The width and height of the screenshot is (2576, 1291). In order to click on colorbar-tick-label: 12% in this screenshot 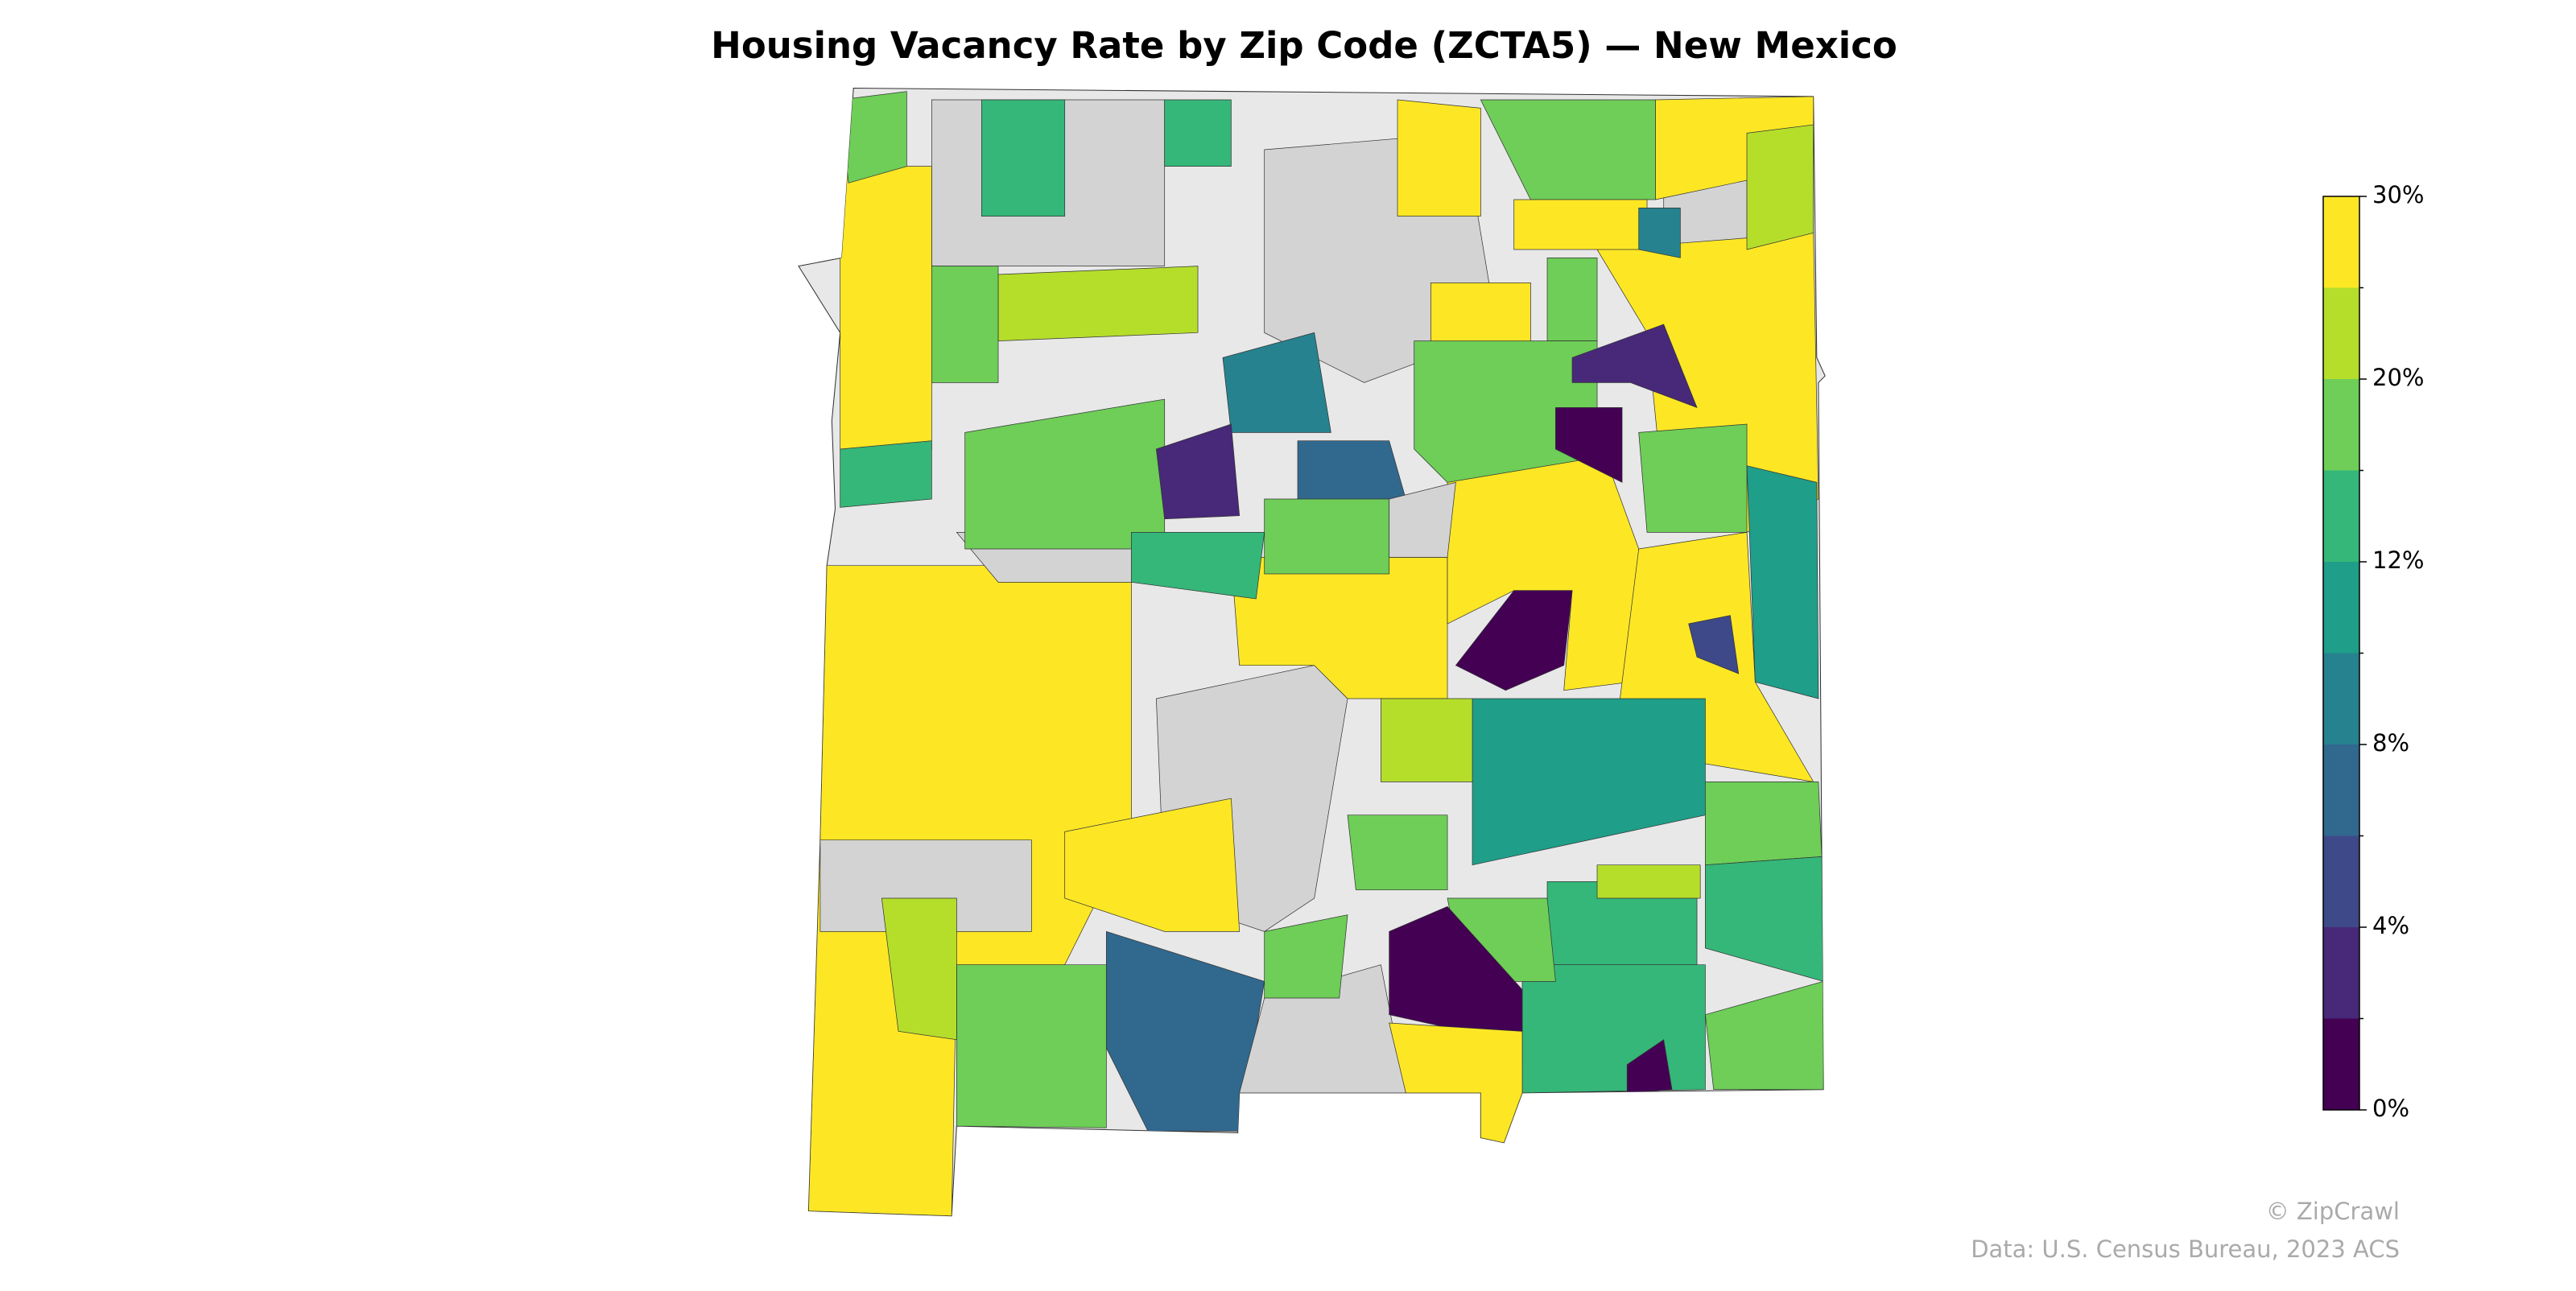, I will do `click(2398, 560)`.